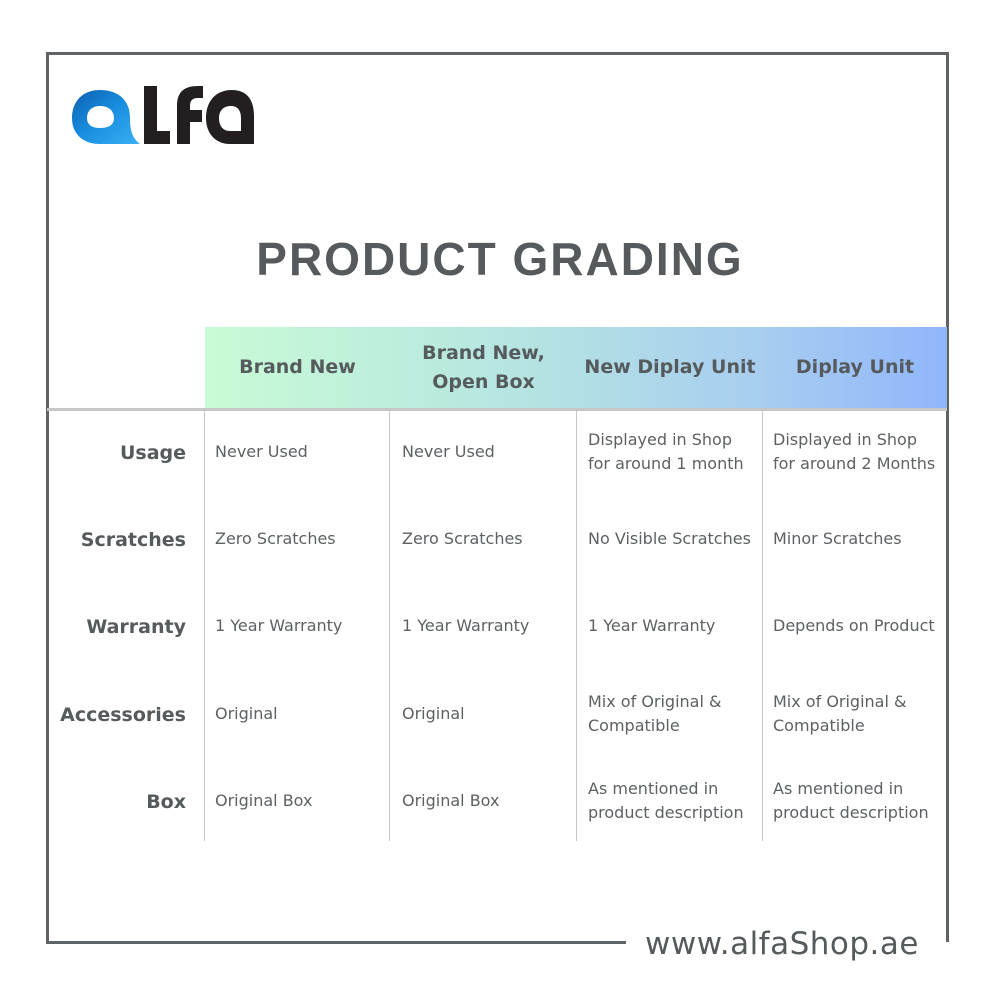  Describe the element at coordinates (854, 625) in the screenshot. I see `table-cell: Depends on Product` at that location.